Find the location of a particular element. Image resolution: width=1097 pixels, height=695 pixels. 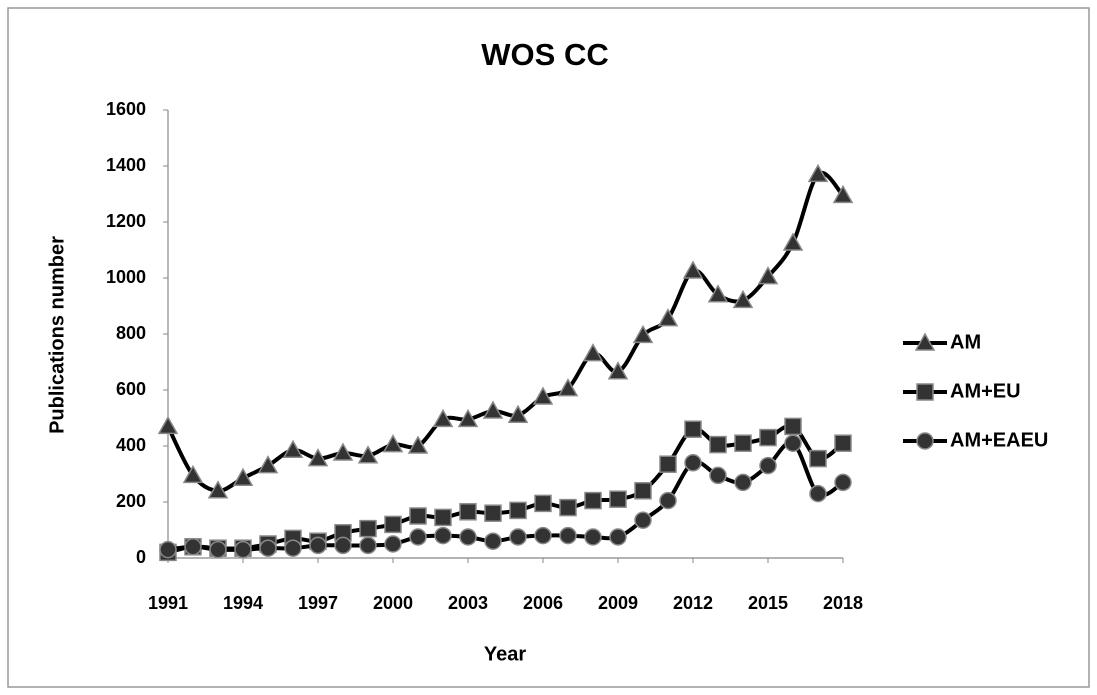

y-axis-title: Publications number is located at coordinates (57, 335).